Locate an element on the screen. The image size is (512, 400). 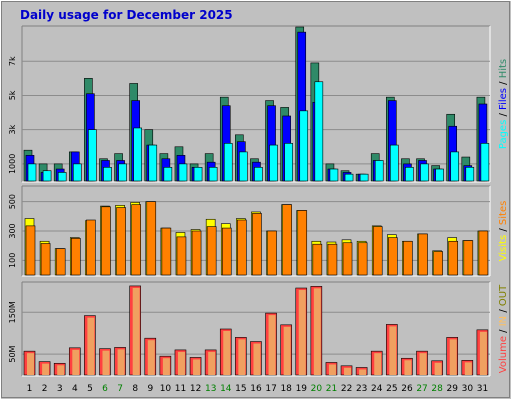
day-label: 15 is located at coordinates (240, 389).